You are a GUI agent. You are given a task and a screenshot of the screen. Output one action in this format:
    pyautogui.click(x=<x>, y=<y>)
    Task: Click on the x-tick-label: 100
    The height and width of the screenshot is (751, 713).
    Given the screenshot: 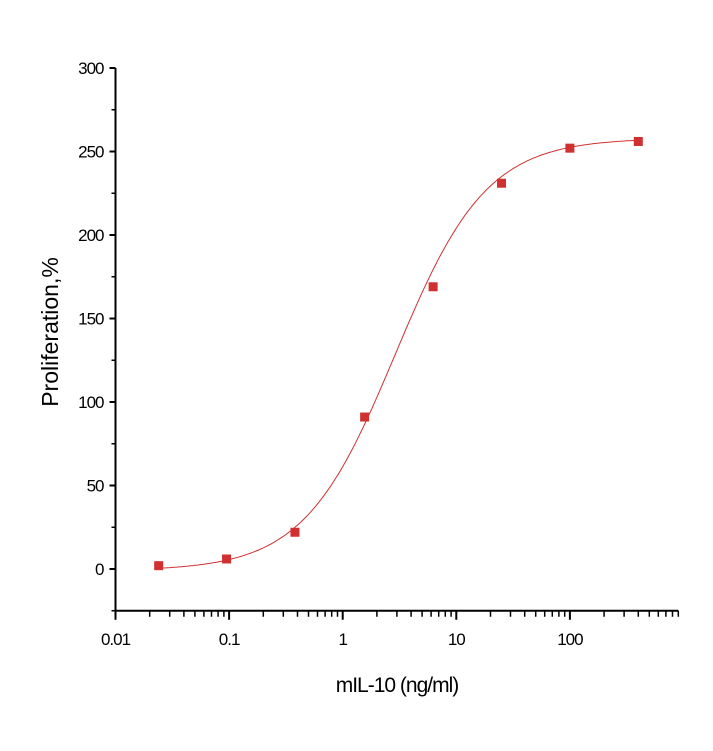 What is the action you would take?
    pyautogui.click(x=570, y=639)
    